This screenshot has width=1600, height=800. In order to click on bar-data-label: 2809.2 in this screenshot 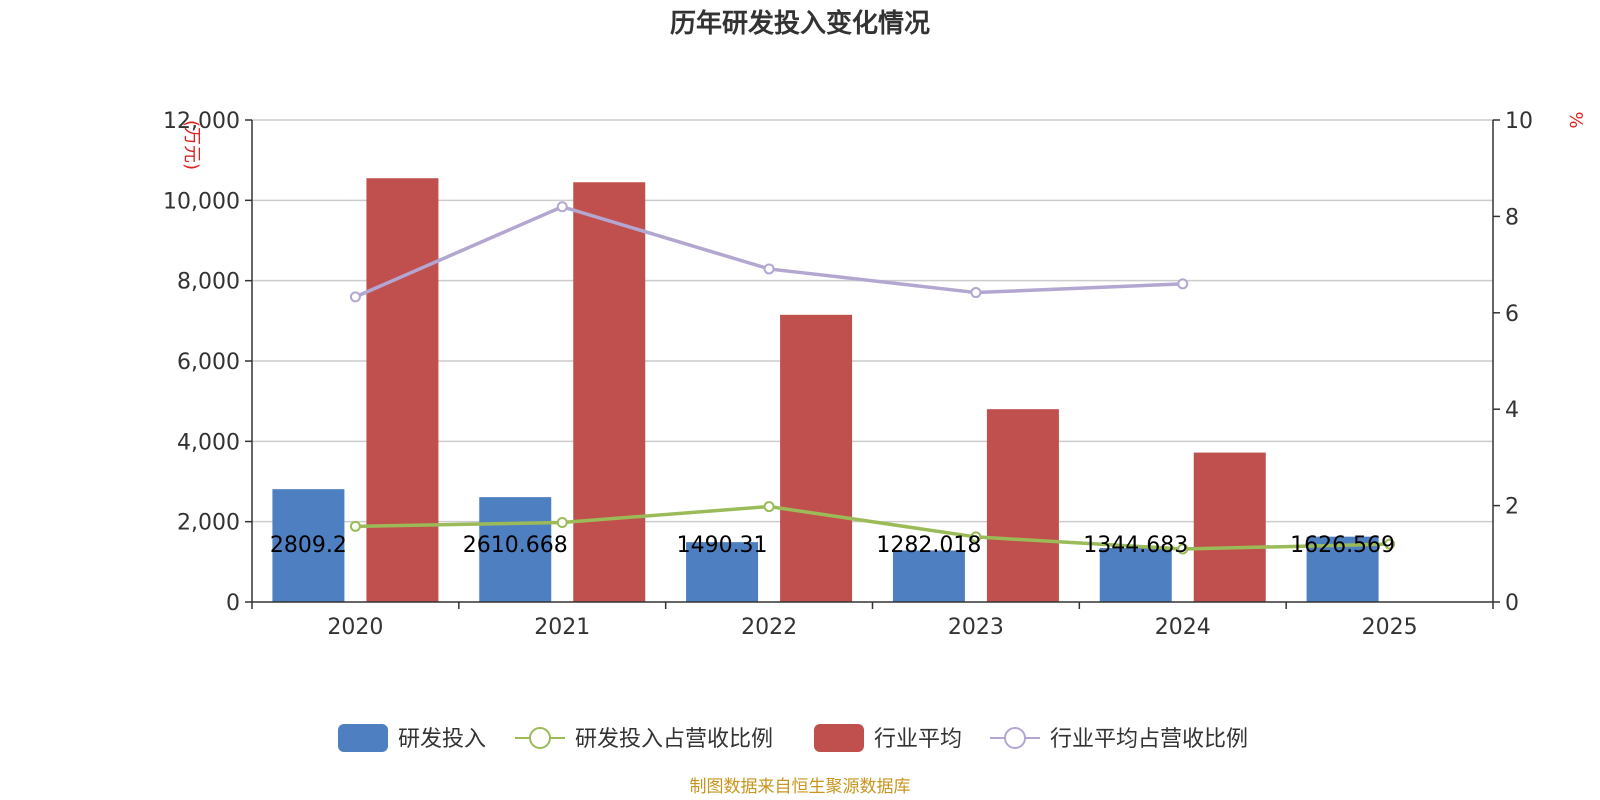, I will do `click(308, 545)`.